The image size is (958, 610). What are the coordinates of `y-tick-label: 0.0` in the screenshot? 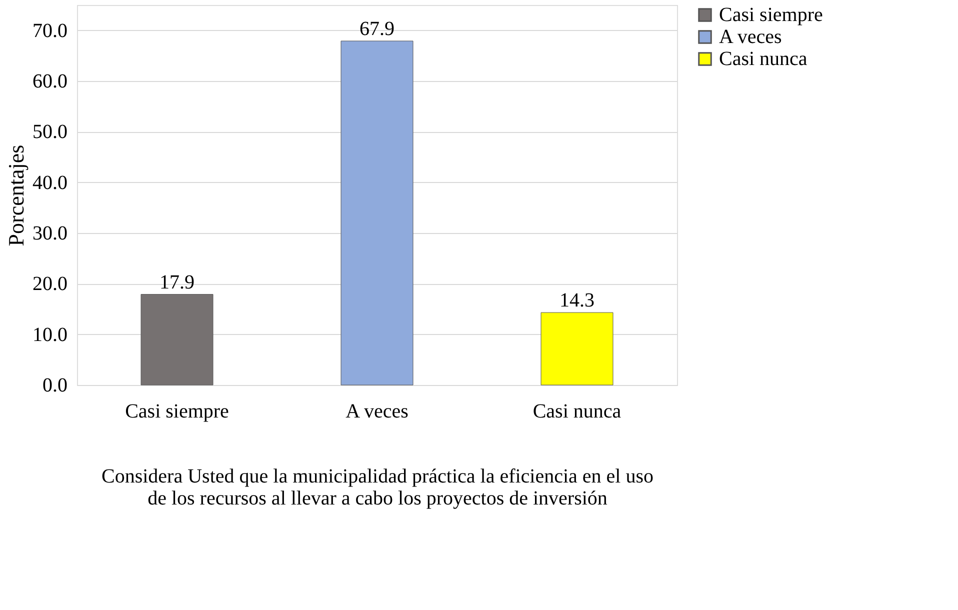 It's located at (55, 385).